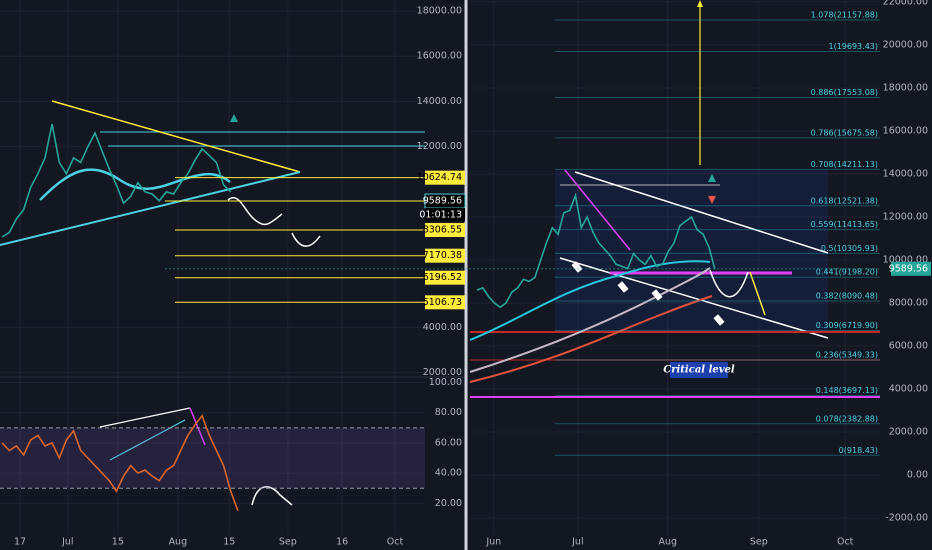  I want to click on x-tick-label: 16, so click(342, 542).